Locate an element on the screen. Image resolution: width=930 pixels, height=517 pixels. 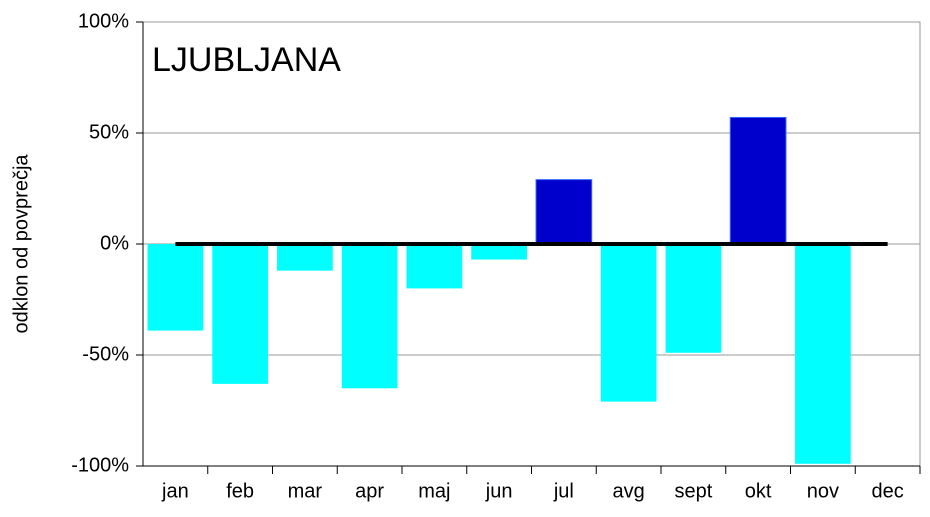
y-tick-label: -50% is located at coordinates (105, 354).